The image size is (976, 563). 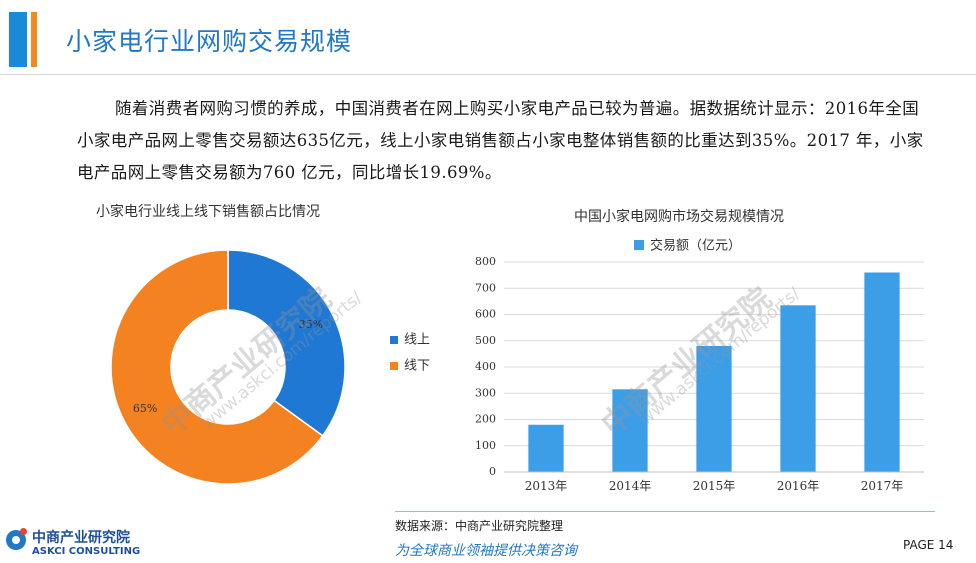 I want to click on bar-x-tick-3: 2015年, so click(x=714, y=486).